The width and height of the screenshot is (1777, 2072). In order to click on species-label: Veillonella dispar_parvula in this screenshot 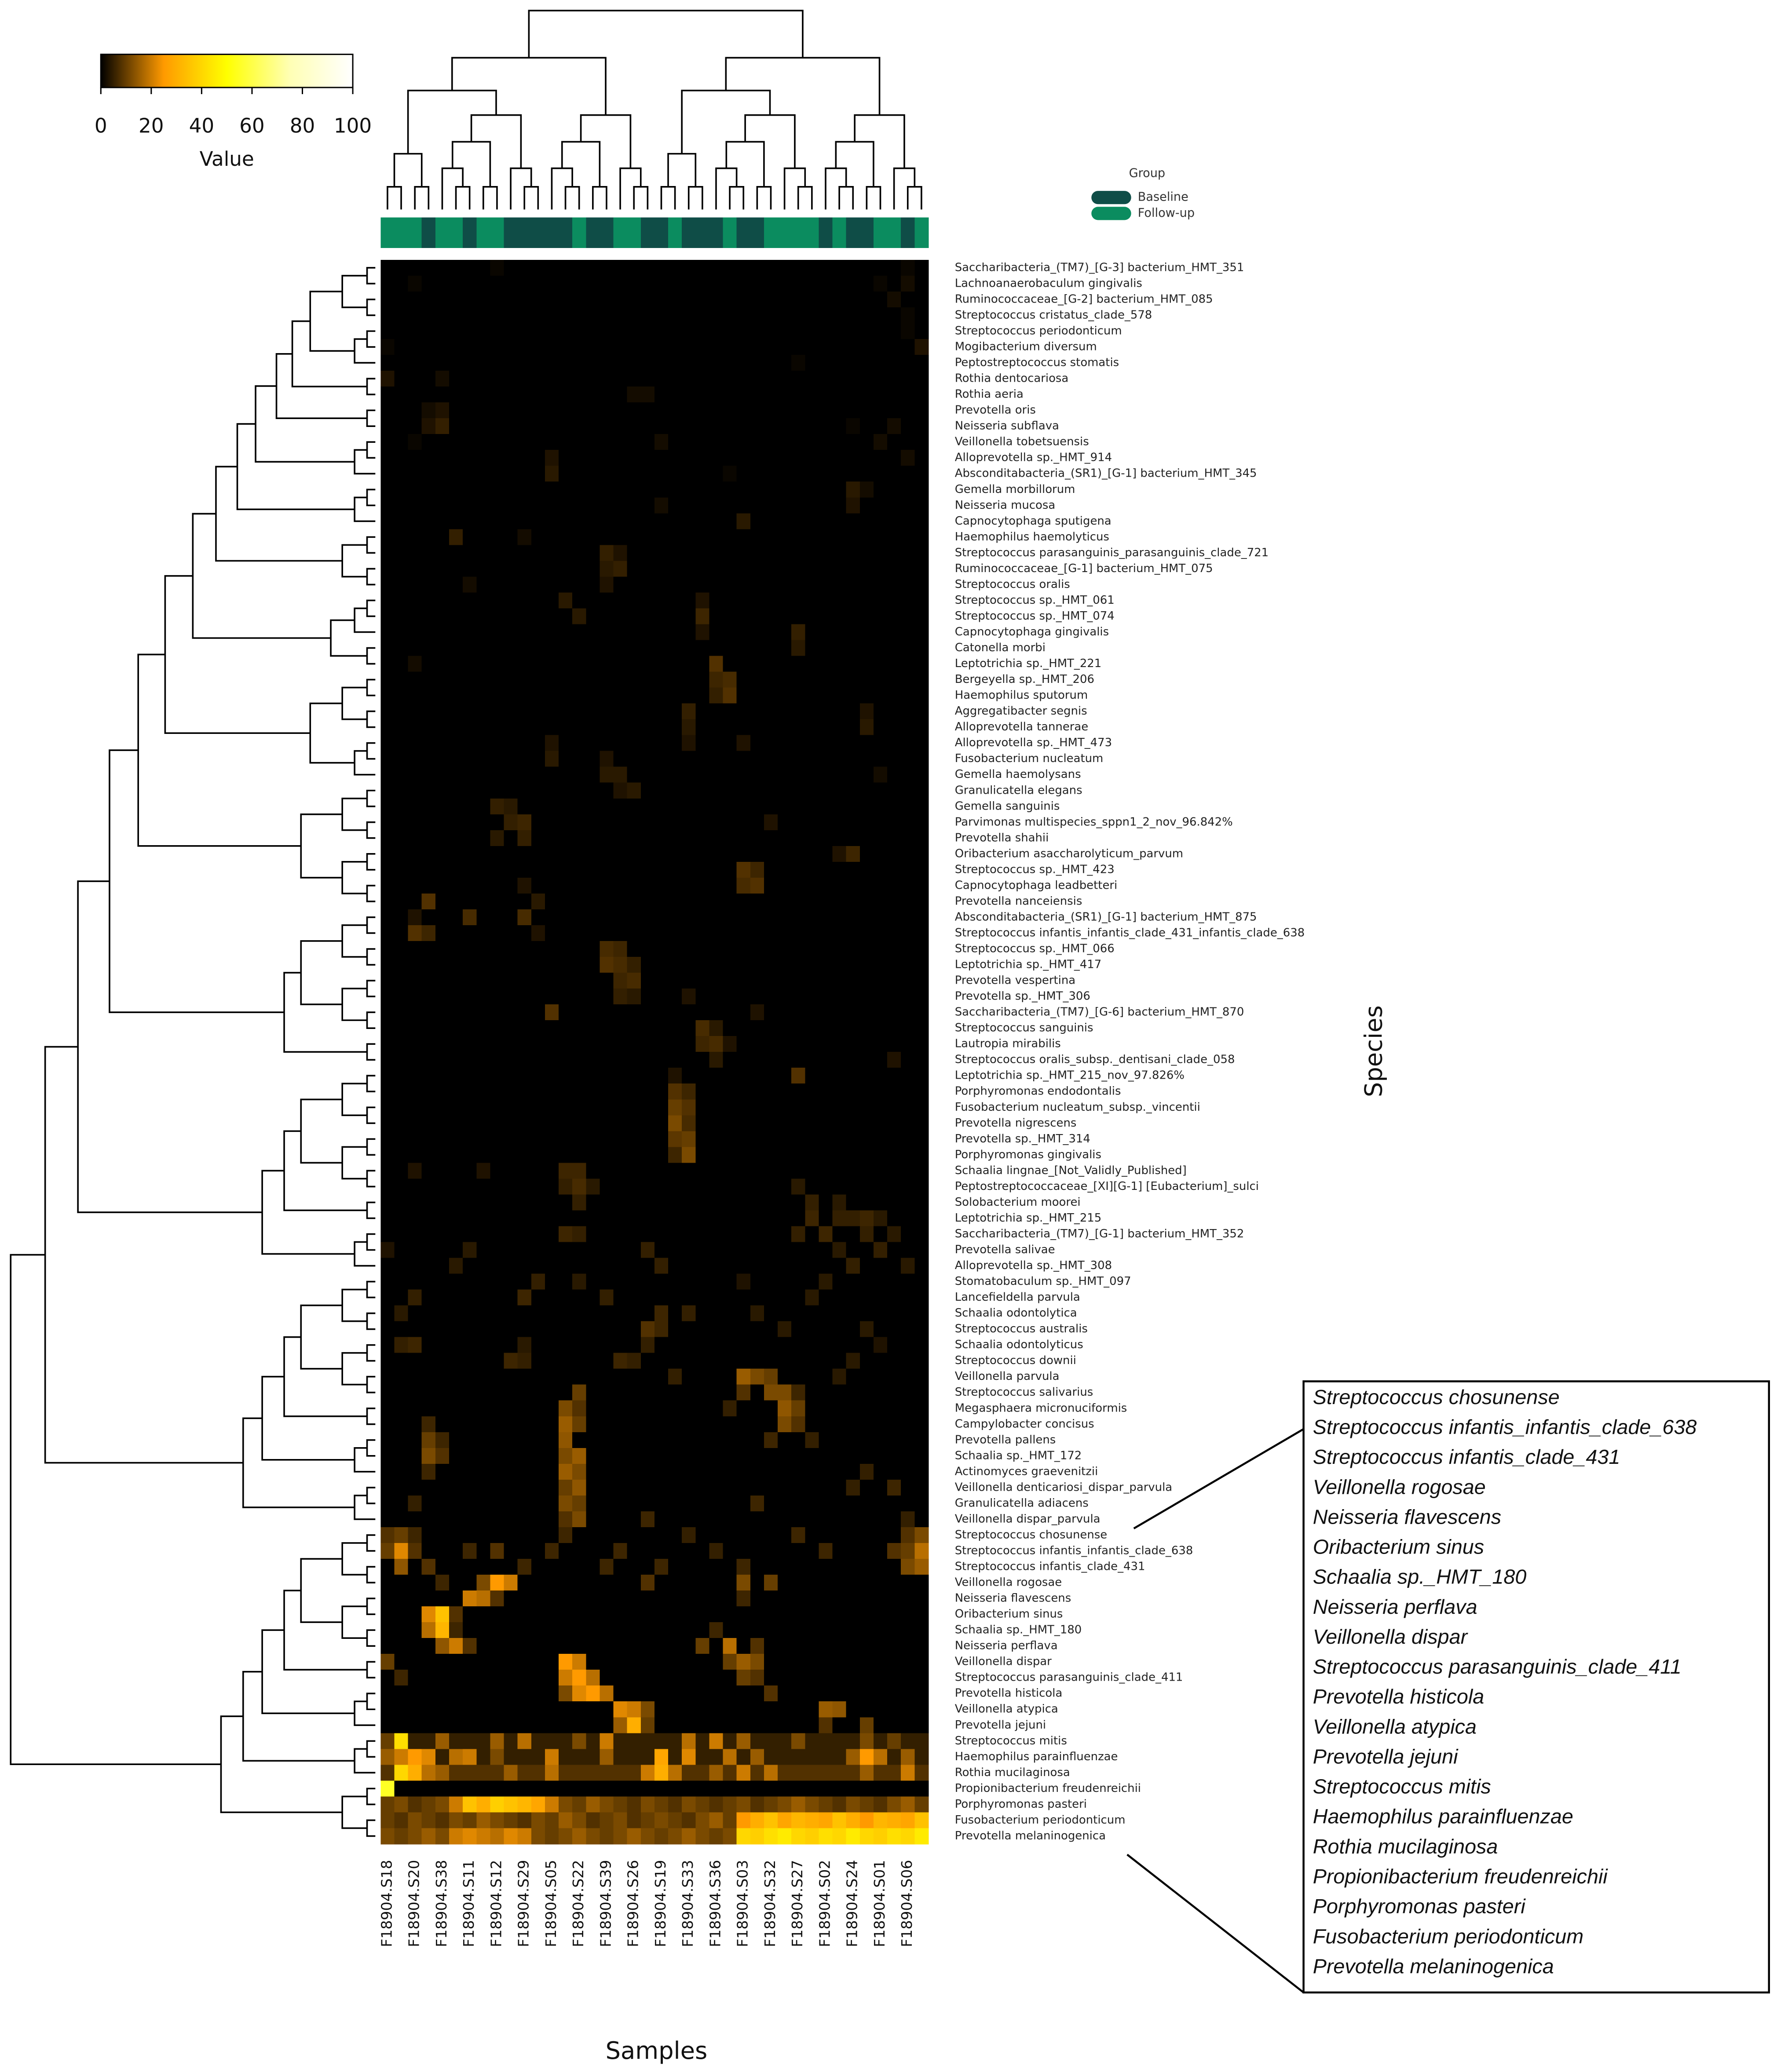, I will do `click(1028, 1518)`.